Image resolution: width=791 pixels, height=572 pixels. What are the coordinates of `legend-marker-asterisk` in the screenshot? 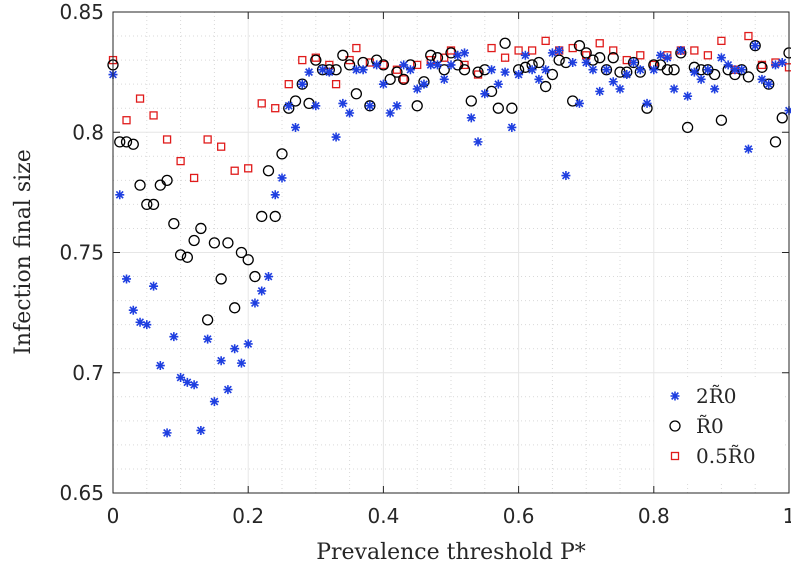 It's located at (675, 396).